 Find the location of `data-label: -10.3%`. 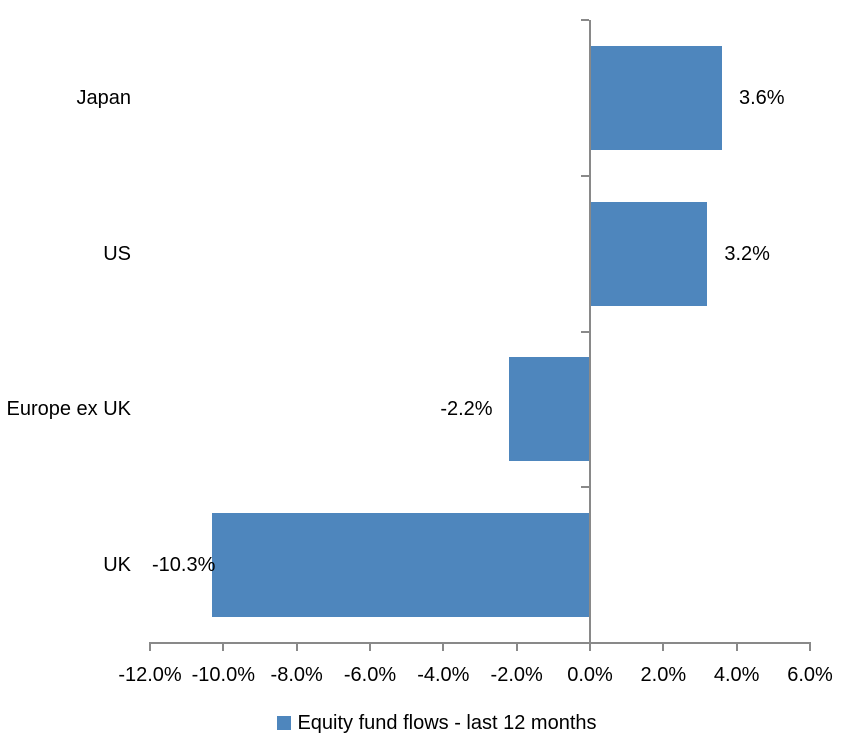

data-label: -10.3% is located at coordinates (184, 565).